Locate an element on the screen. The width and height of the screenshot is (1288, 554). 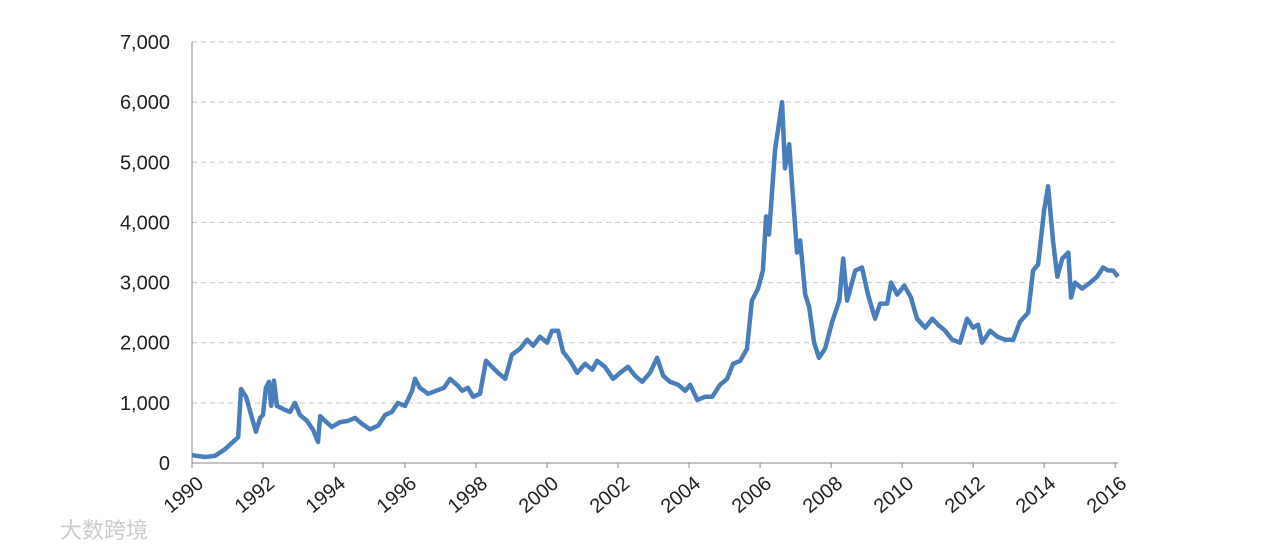
x-tick-label: 2014 is located at coordinates (1036, 494).